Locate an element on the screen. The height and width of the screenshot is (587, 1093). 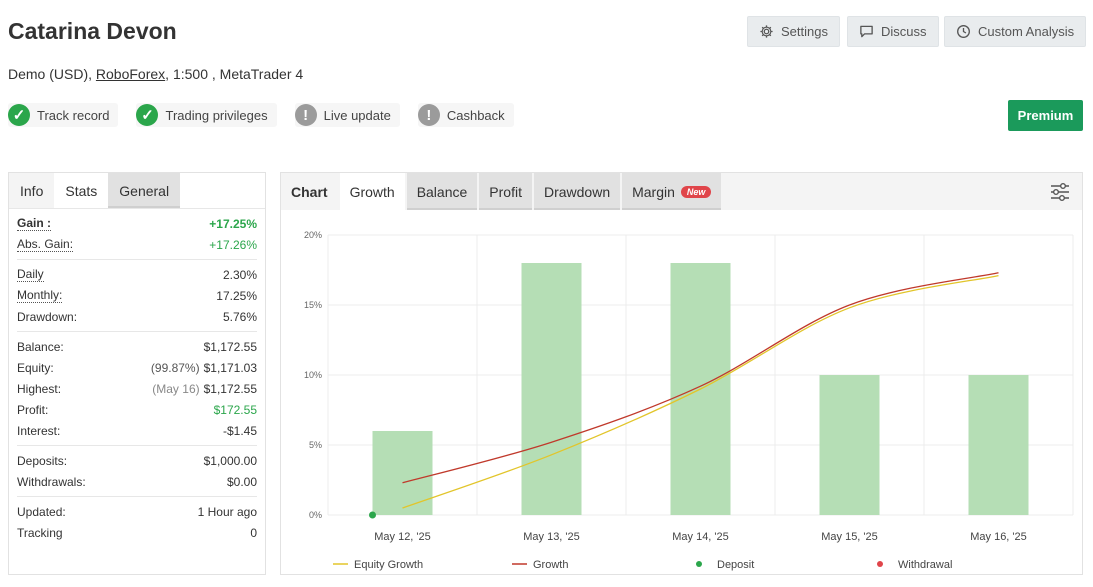
check-icon: ✓ is located at coordinates (147, 115).